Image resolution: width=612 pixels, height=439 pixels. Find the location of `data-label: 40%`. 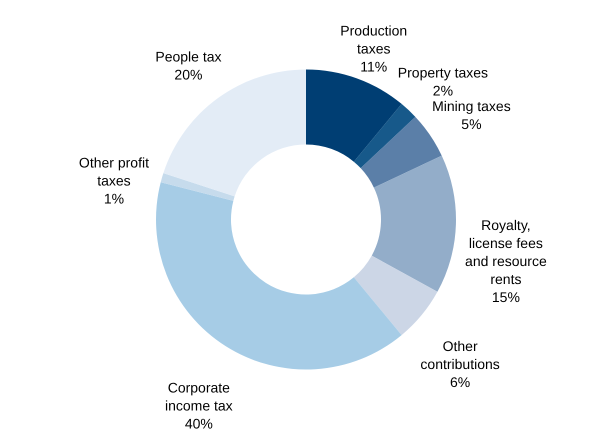

data-label: 40% is located at coordinates (198, 423).